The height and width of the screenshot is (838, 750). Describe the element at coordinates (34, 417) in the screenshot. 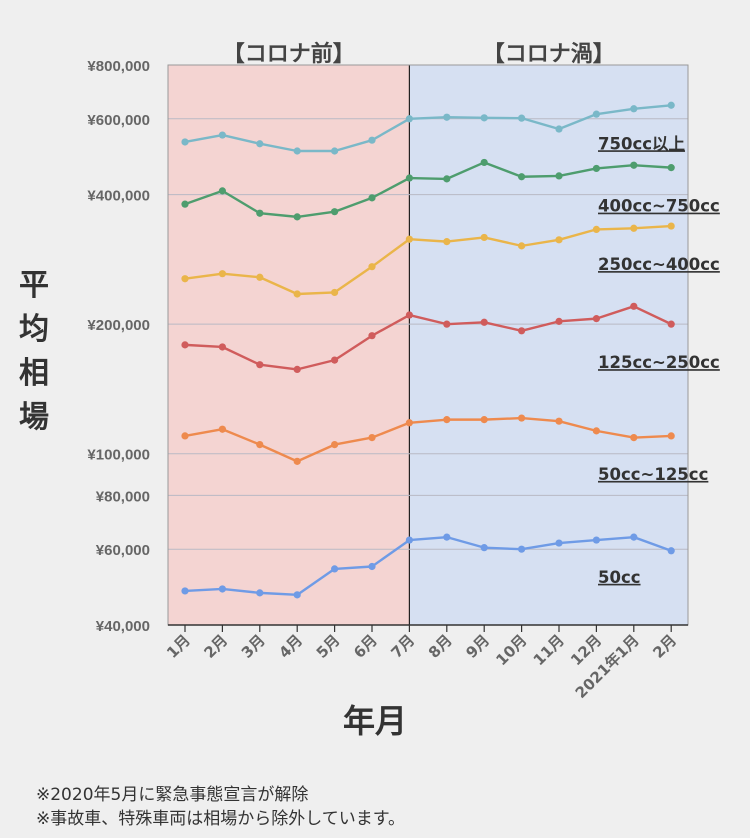

I see `y-axis-title-char: 場` at that location.